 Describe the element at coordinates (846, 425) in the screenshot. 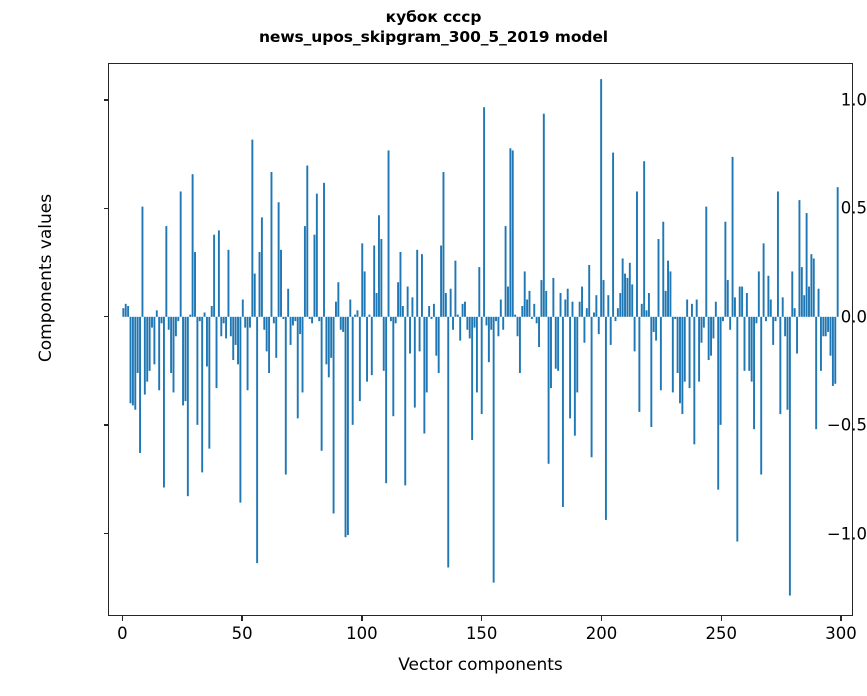

I see `y-tick-label: −0.5` at that location.